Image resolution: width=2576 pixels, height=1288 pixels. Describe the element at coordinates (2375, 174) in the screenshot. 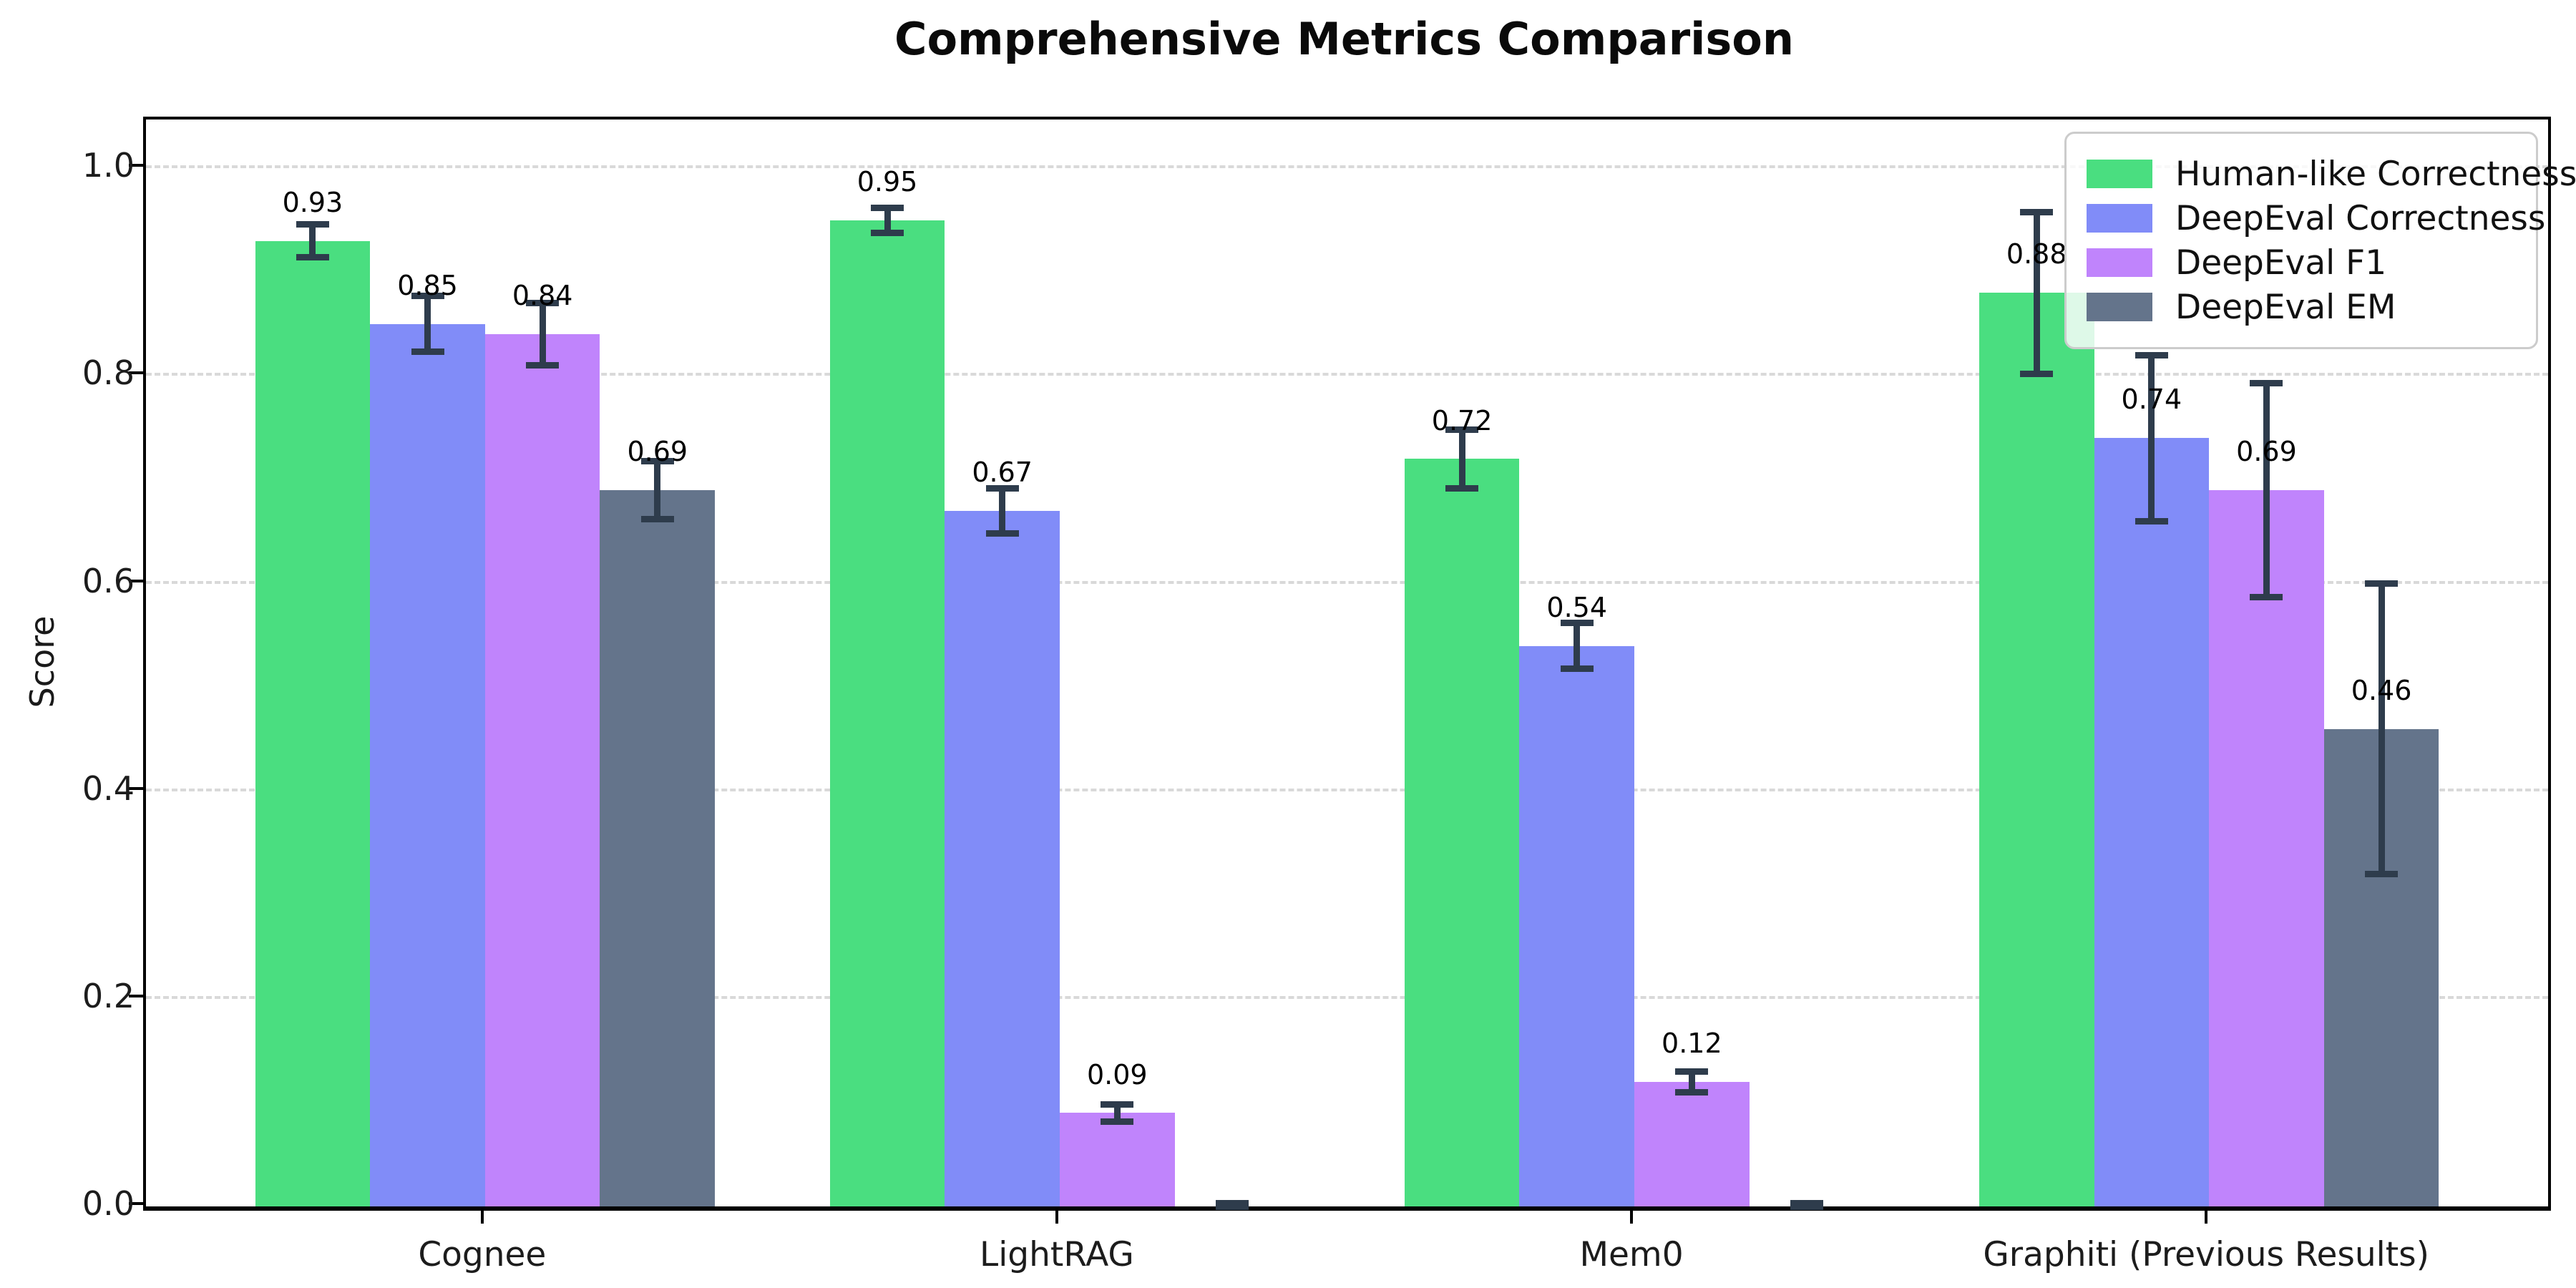

I see `legend-label: Human-like Correctness` at that location.